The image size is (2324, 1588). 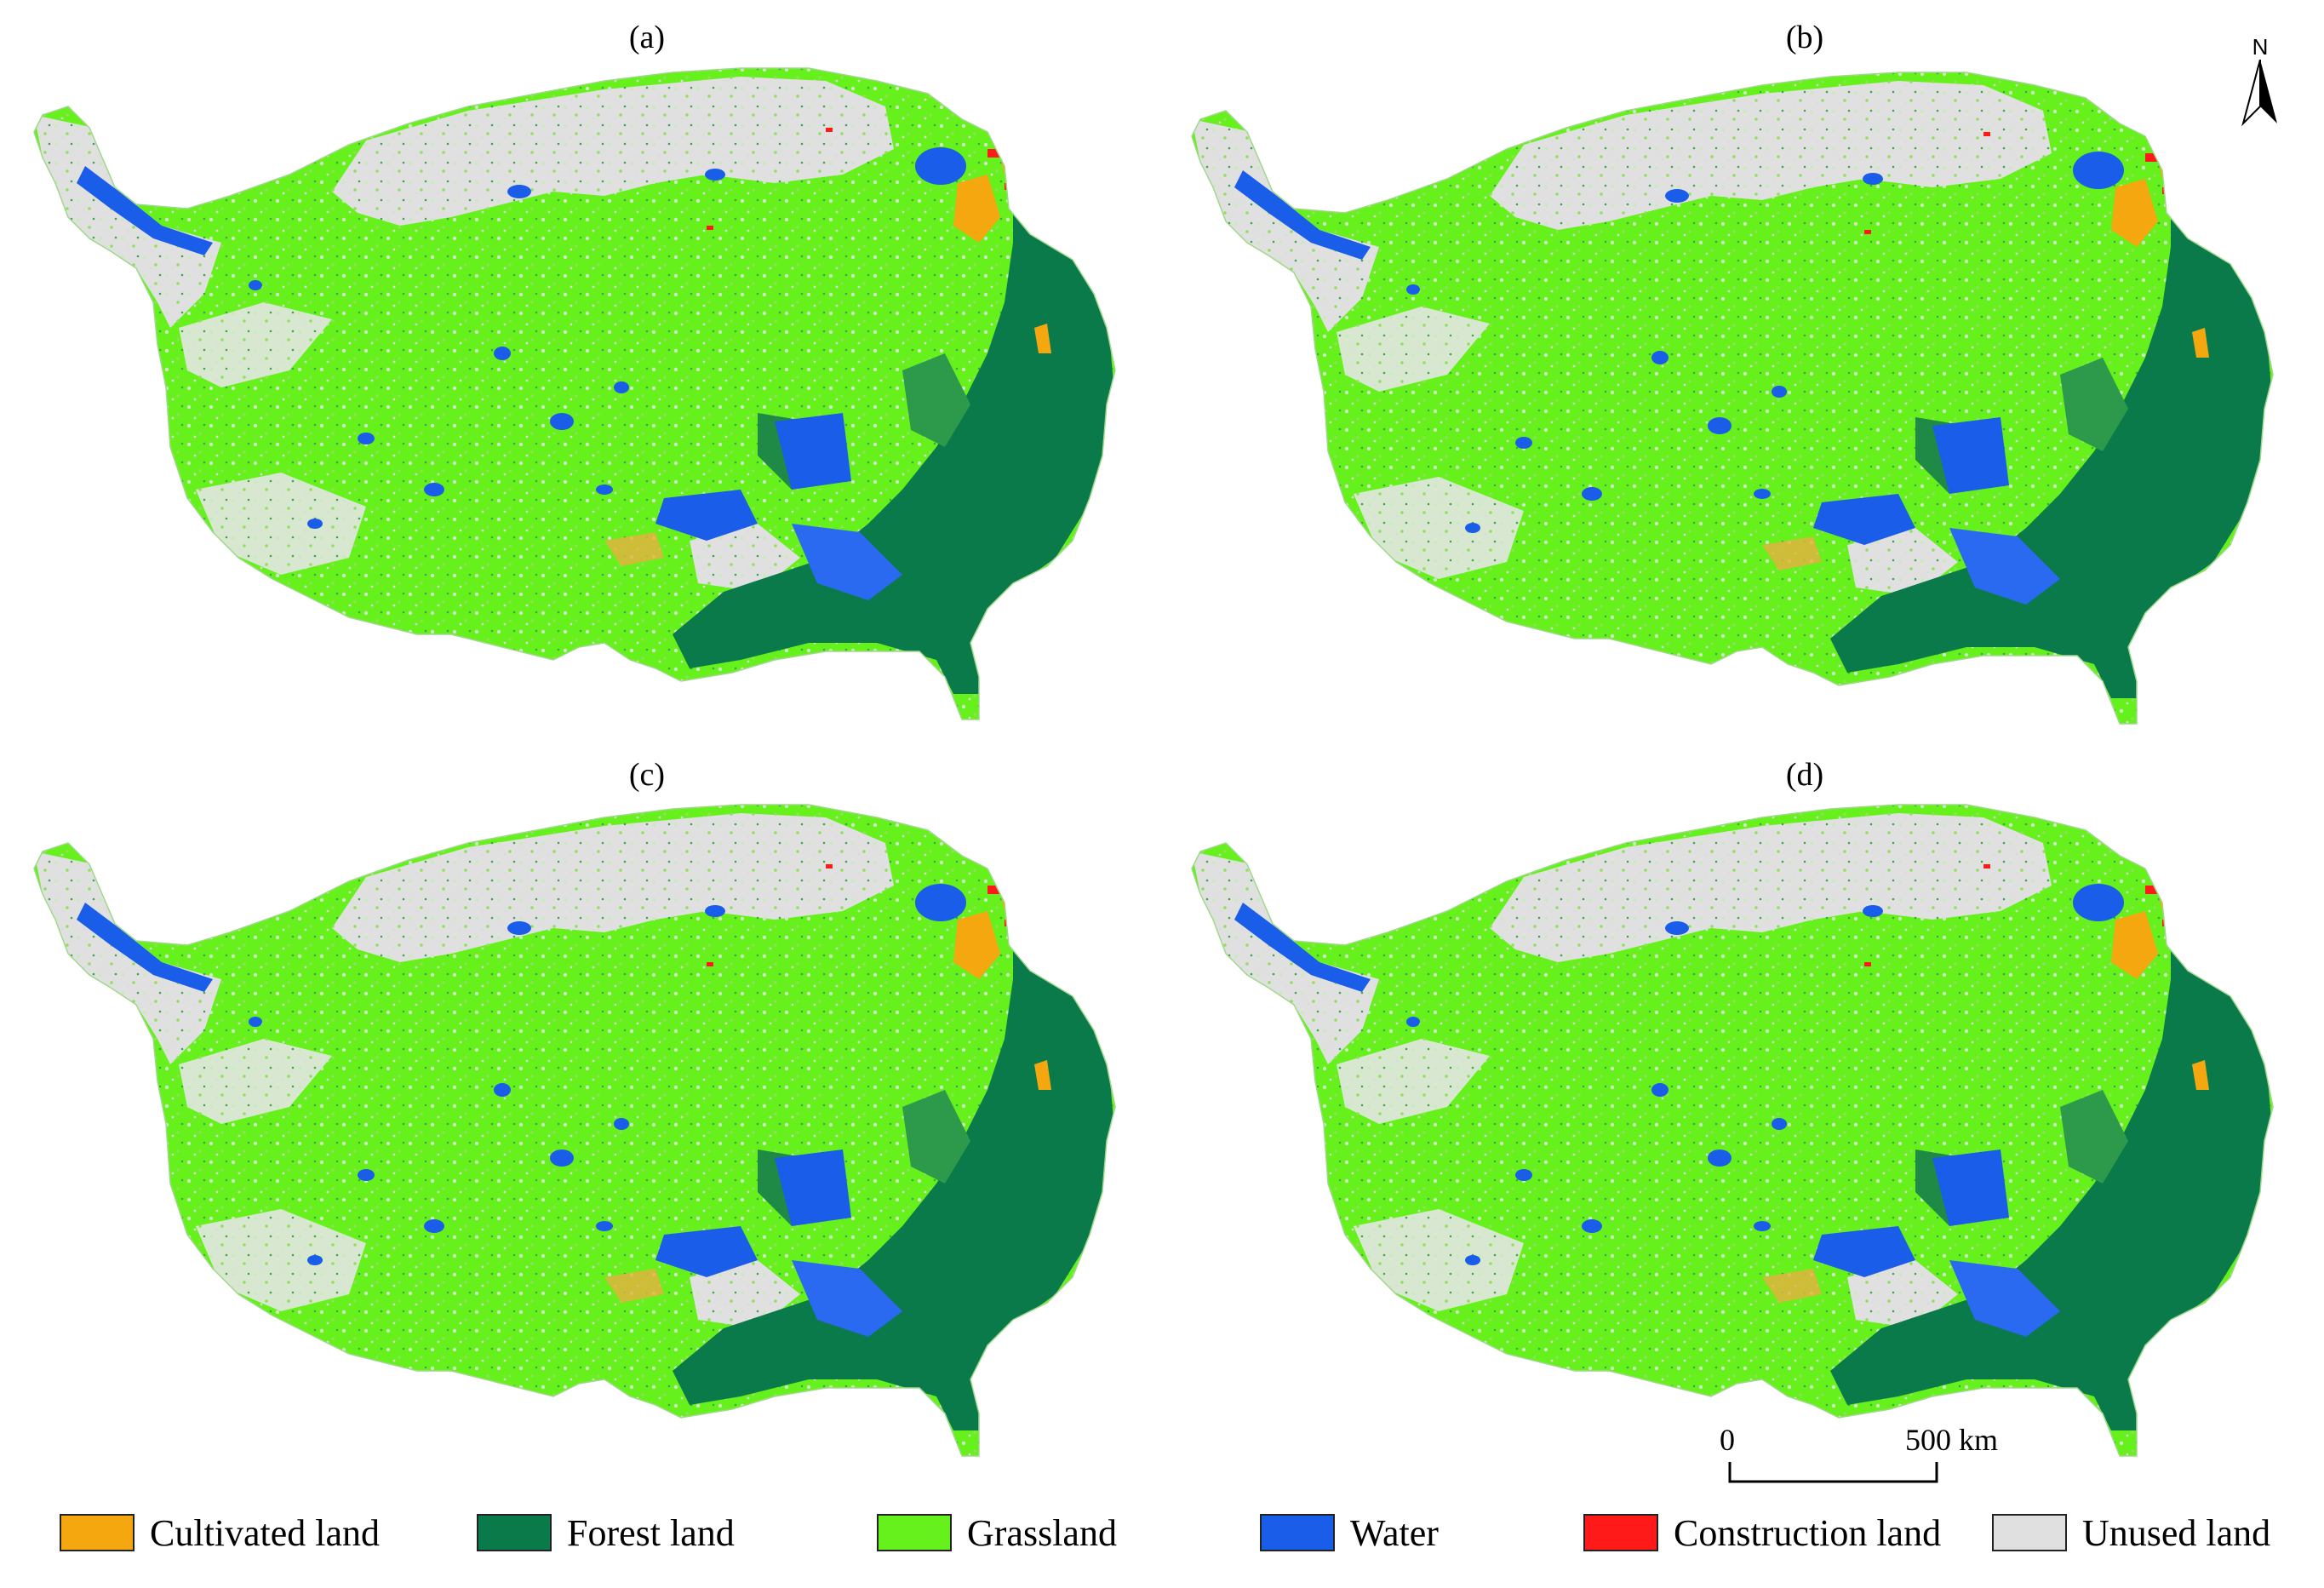 I want to click on legend-item-unused-land: Unused land, so click(x=2131, y=1532).